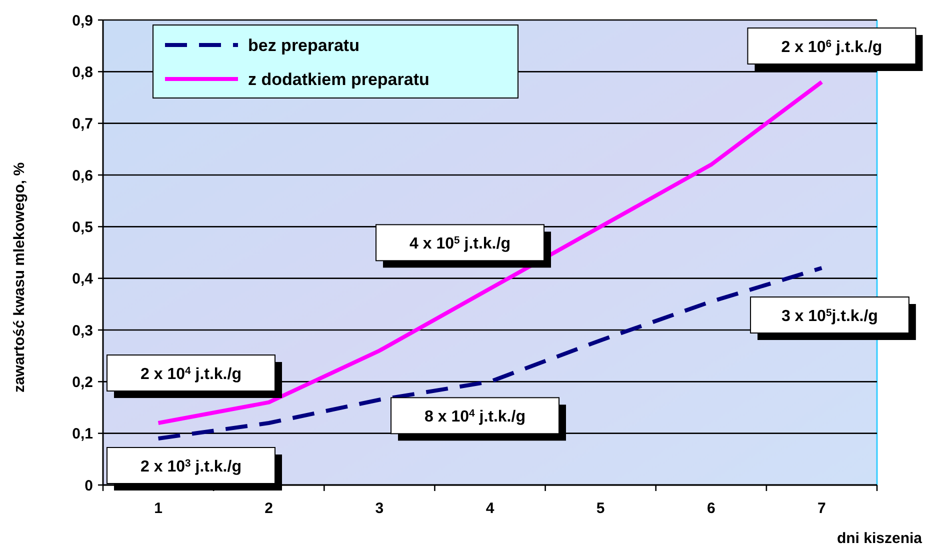 The width and height of the screenshot is (927, 548). I want to click on annotation: 8 x 10$^{4}$ j.t.k./g, so click(475, 417).